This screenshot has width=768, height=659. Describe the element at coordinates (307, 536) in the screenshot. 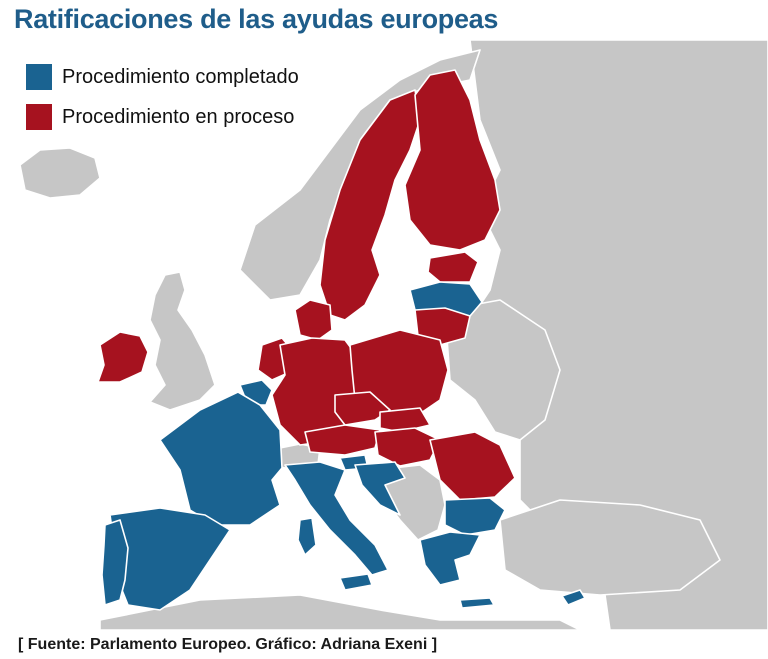

I see `country-sardinia` at that location.